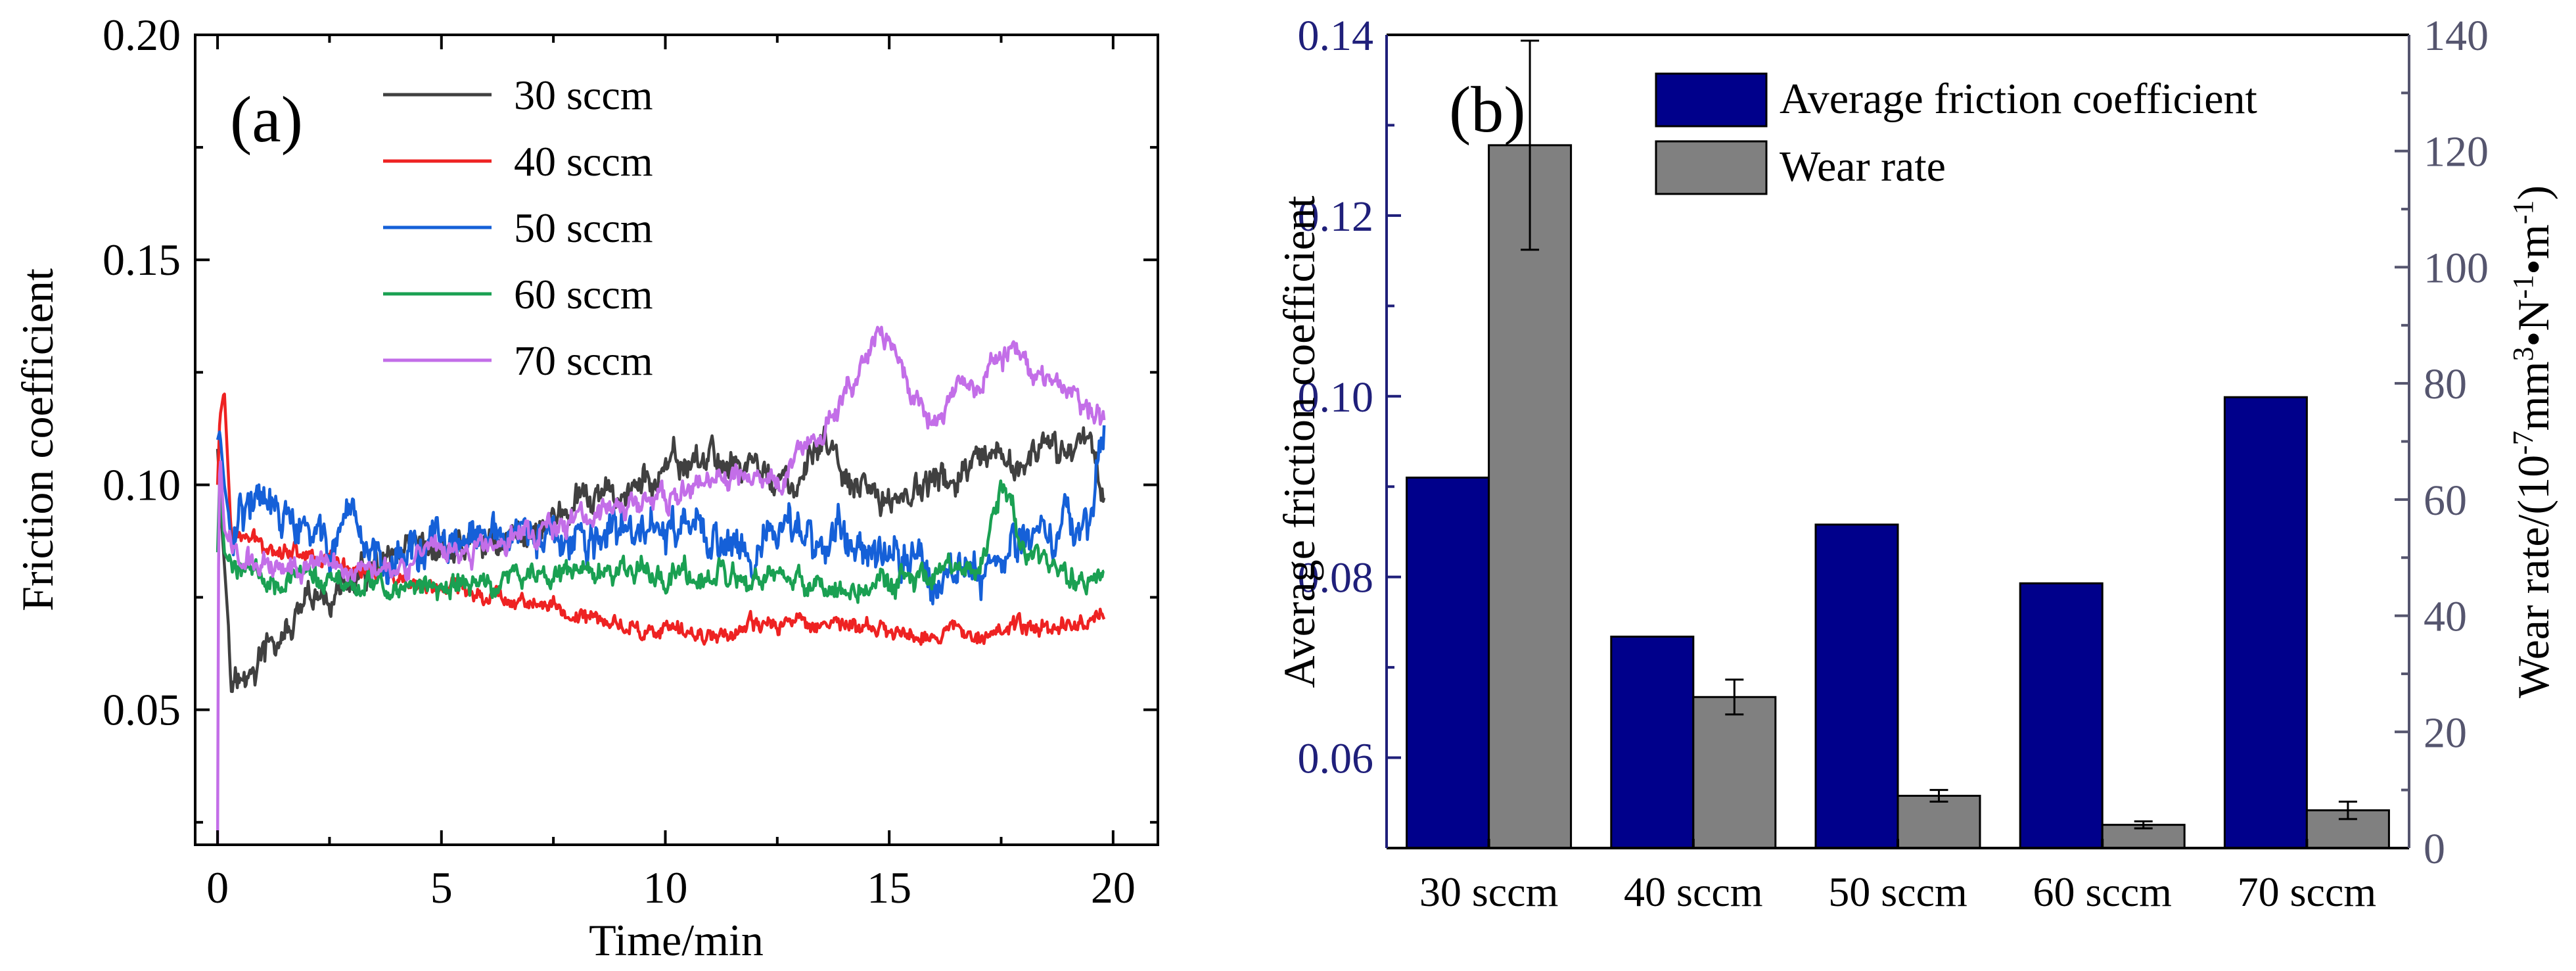 The height and width of the screenshot is (971, 2576). Describe the element at coordinates (2102, 891) in the screenshot. I see `x-tick-label-60-sccm: 60 sccm` at that location.